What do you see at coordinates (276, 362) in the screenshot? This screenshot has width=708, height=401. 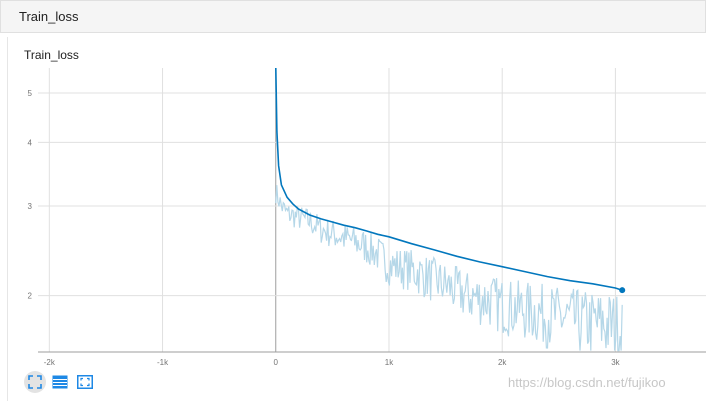 I see `x-tick-label: 0` at bounding box center [276, 362].